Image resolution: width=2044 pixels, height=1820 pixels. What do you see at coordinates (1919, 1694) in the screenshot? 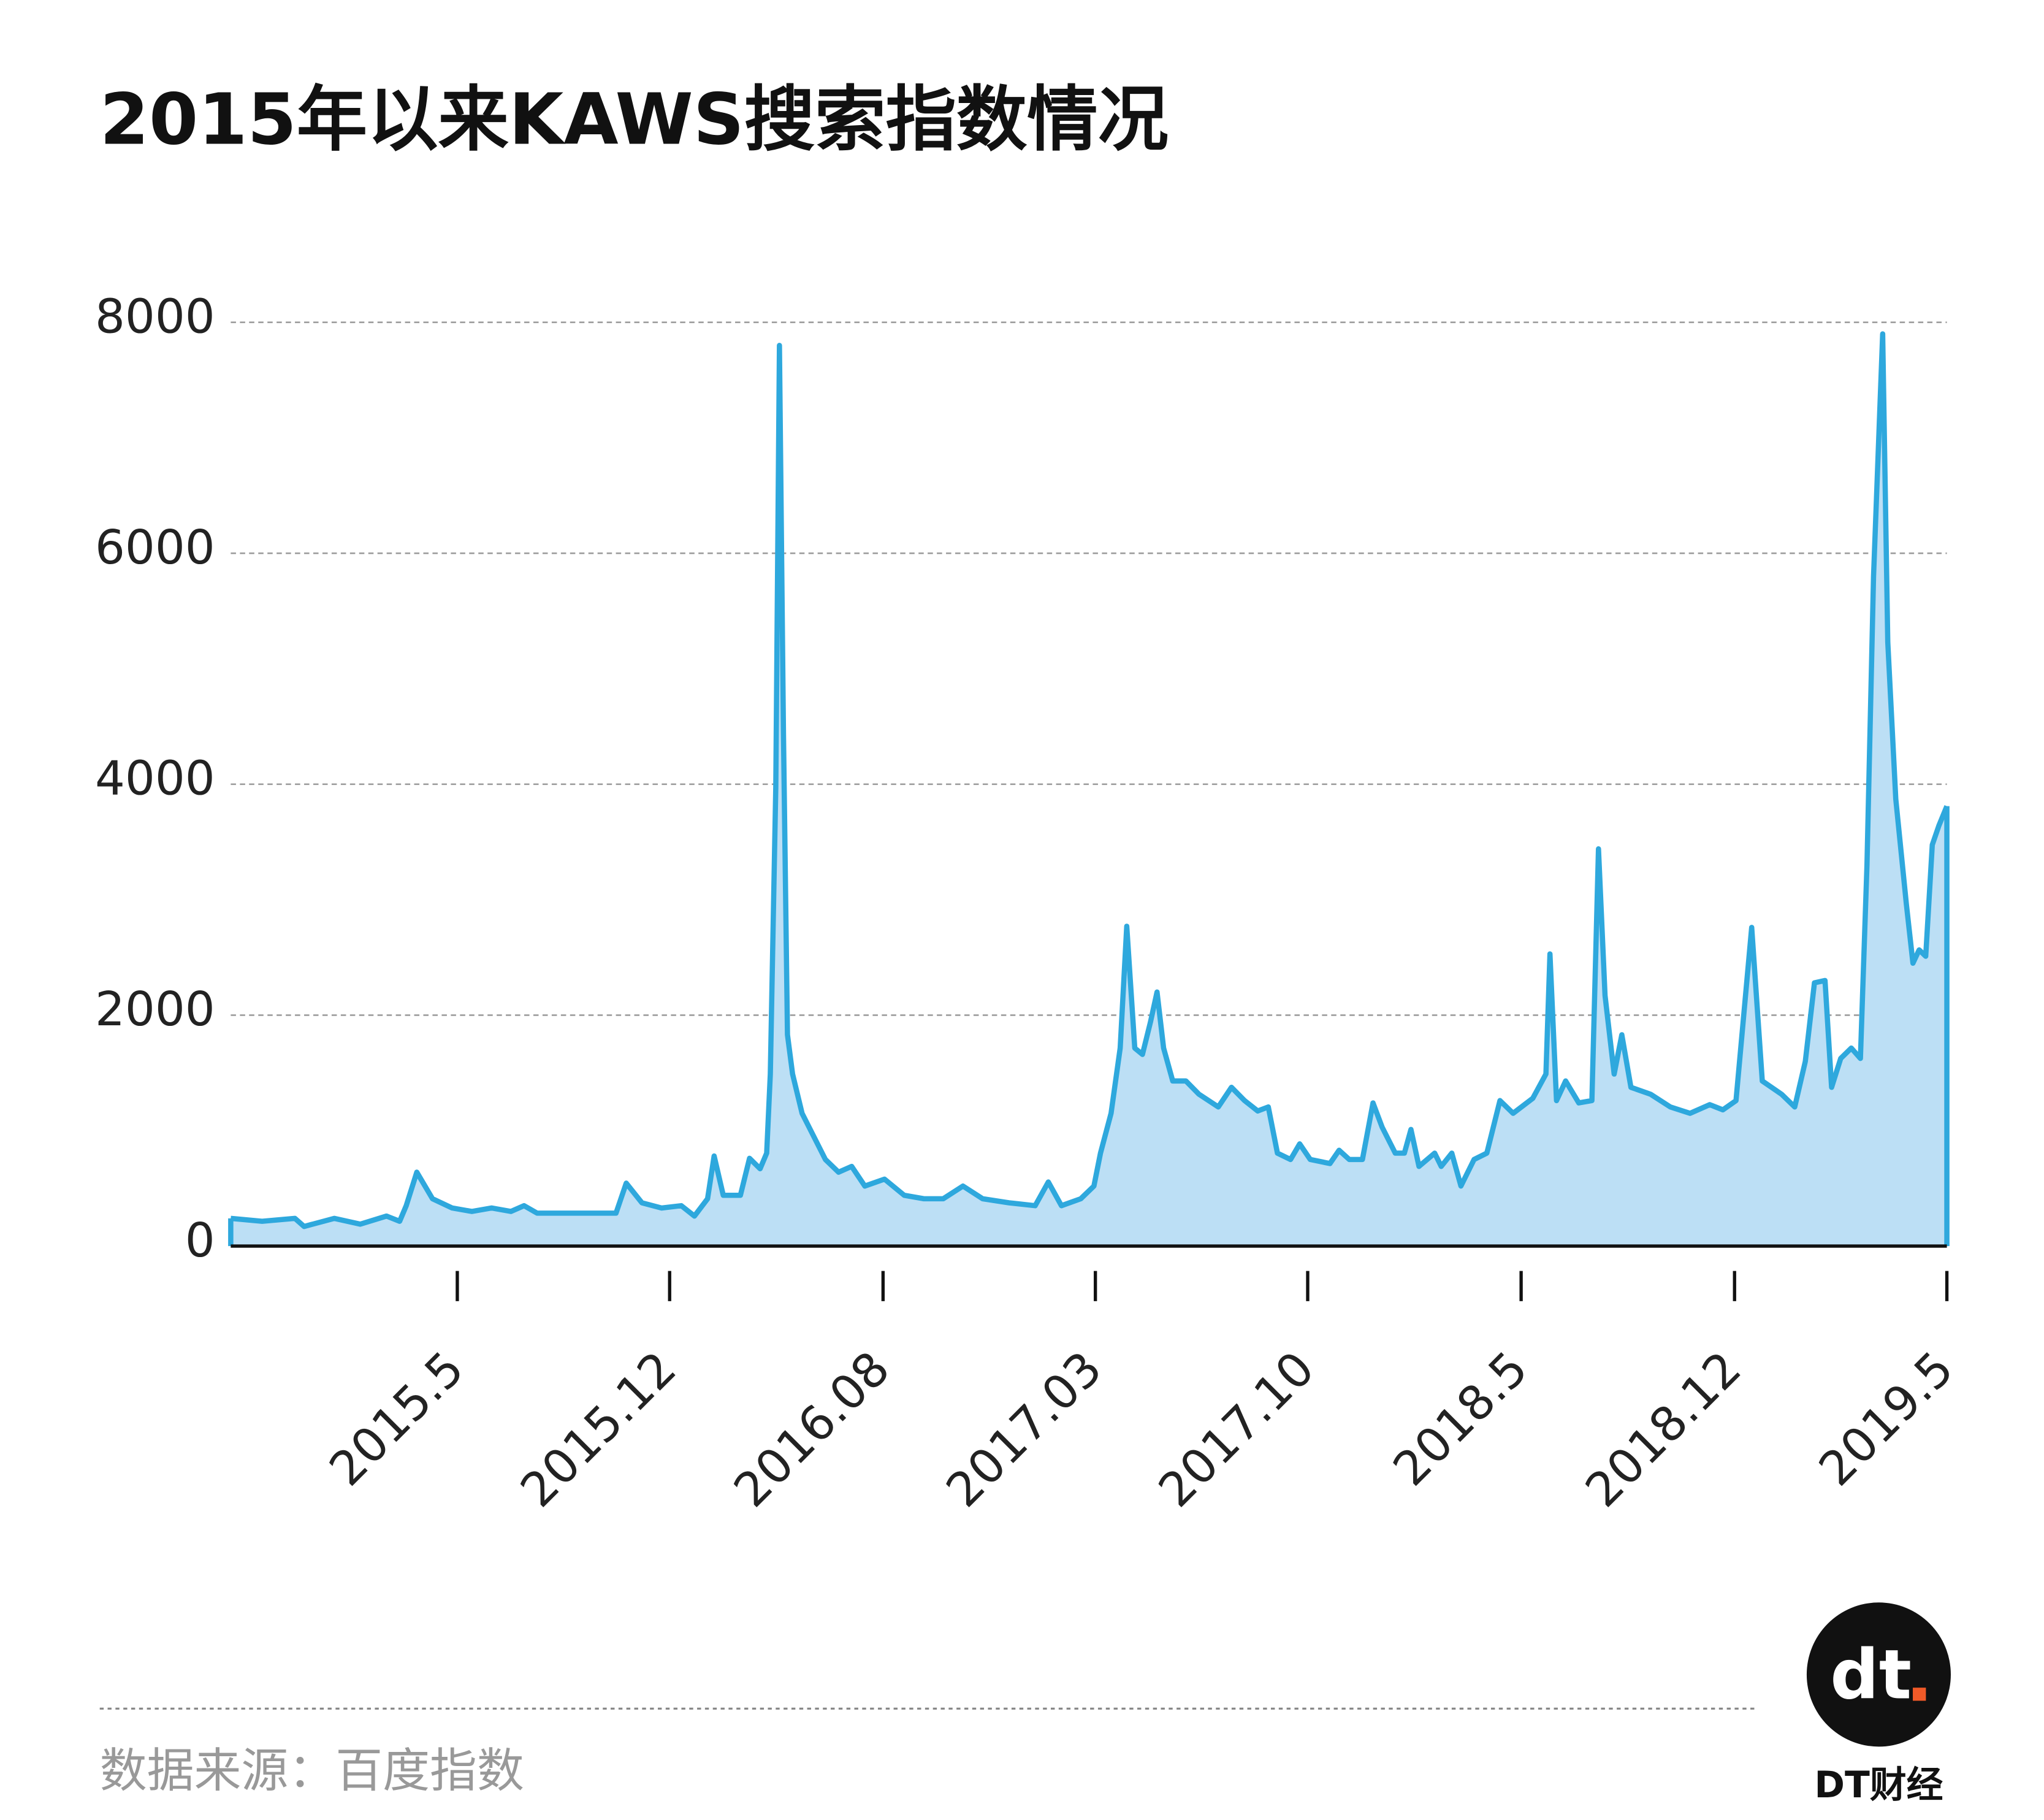
I see `logo-dot` at bounding box center [1919, 1694].